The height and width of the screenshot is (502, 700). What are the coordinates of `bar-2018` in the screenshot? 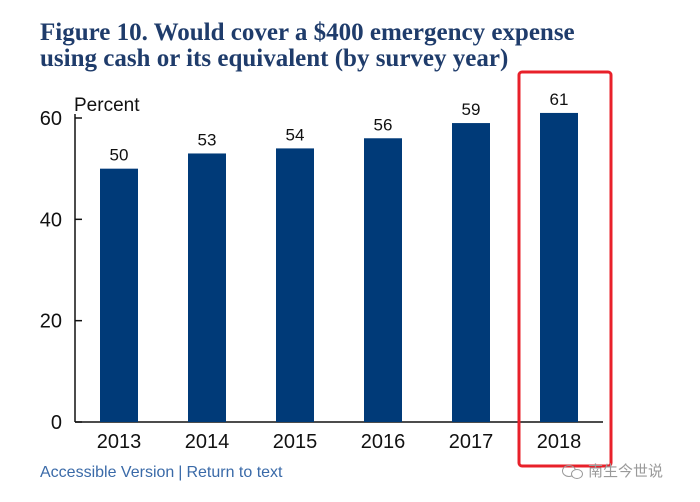 It's located at (559, 267).